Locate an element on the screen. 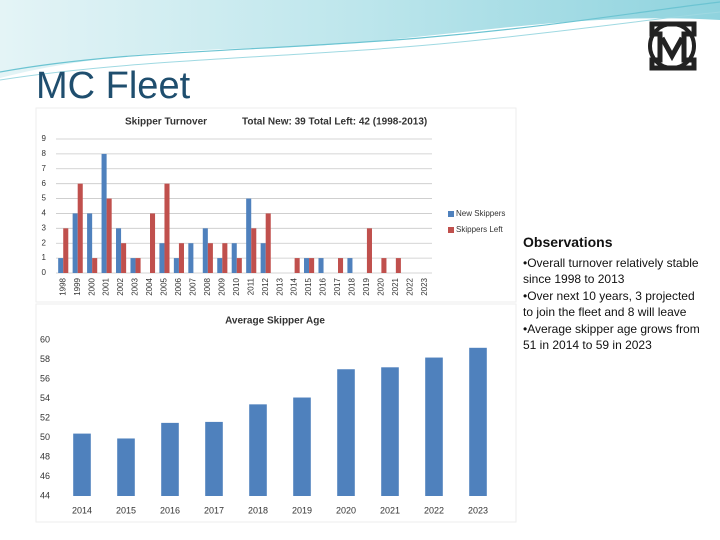 This screenshot has height=540, width=720. logo is located at coordinates (672, 46).